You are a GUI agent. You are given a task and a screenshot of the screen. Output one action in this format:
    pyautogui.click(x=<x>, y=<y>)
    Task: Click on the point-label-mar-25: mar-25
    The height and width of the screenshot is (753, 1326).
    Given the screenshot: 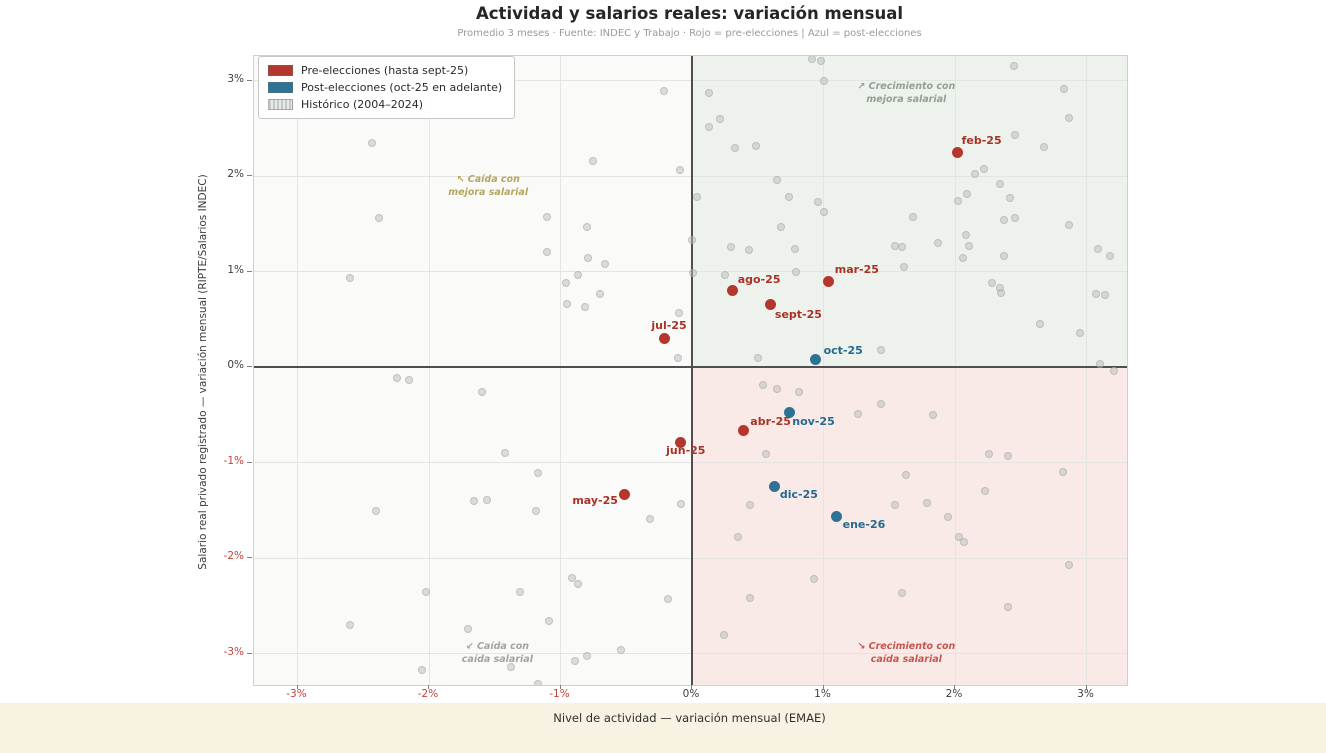 What is the action you would take?
    pyautogui.click(x=856, y=270)
    